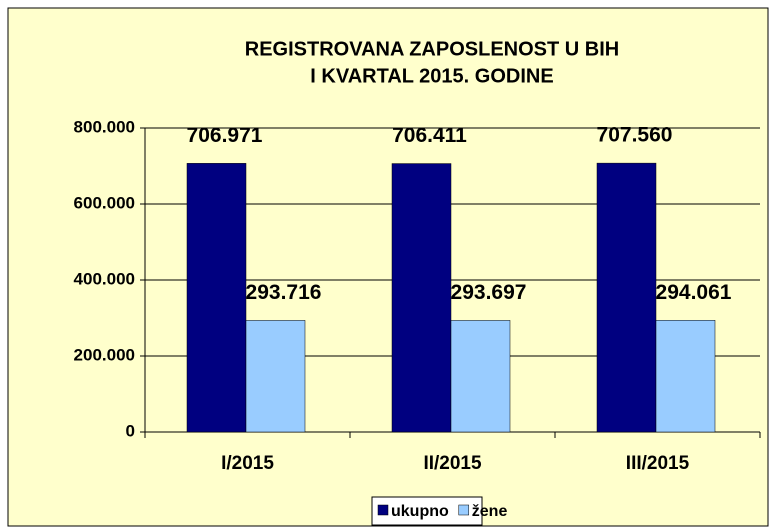  Describe the element at coordinates (104, 354) in the screenshot. I see `y-tick-label: 200.000` at that location.